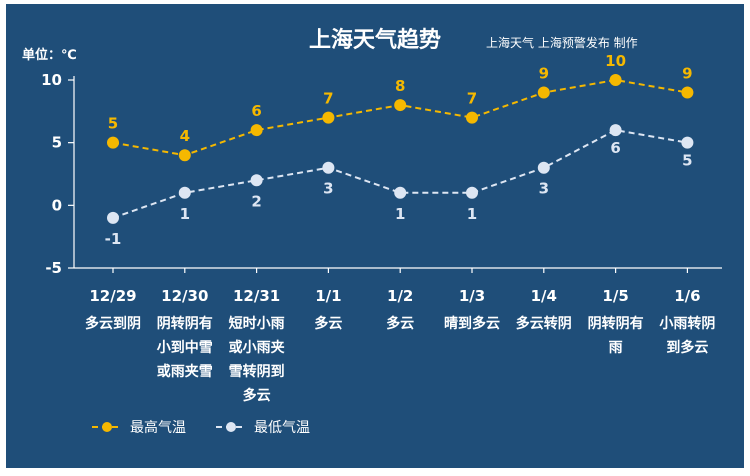  What do you see at coordinates (472, 323) in the screenshot?
I see `weather-text: 晴到多云` at bounding box center [472, 323].